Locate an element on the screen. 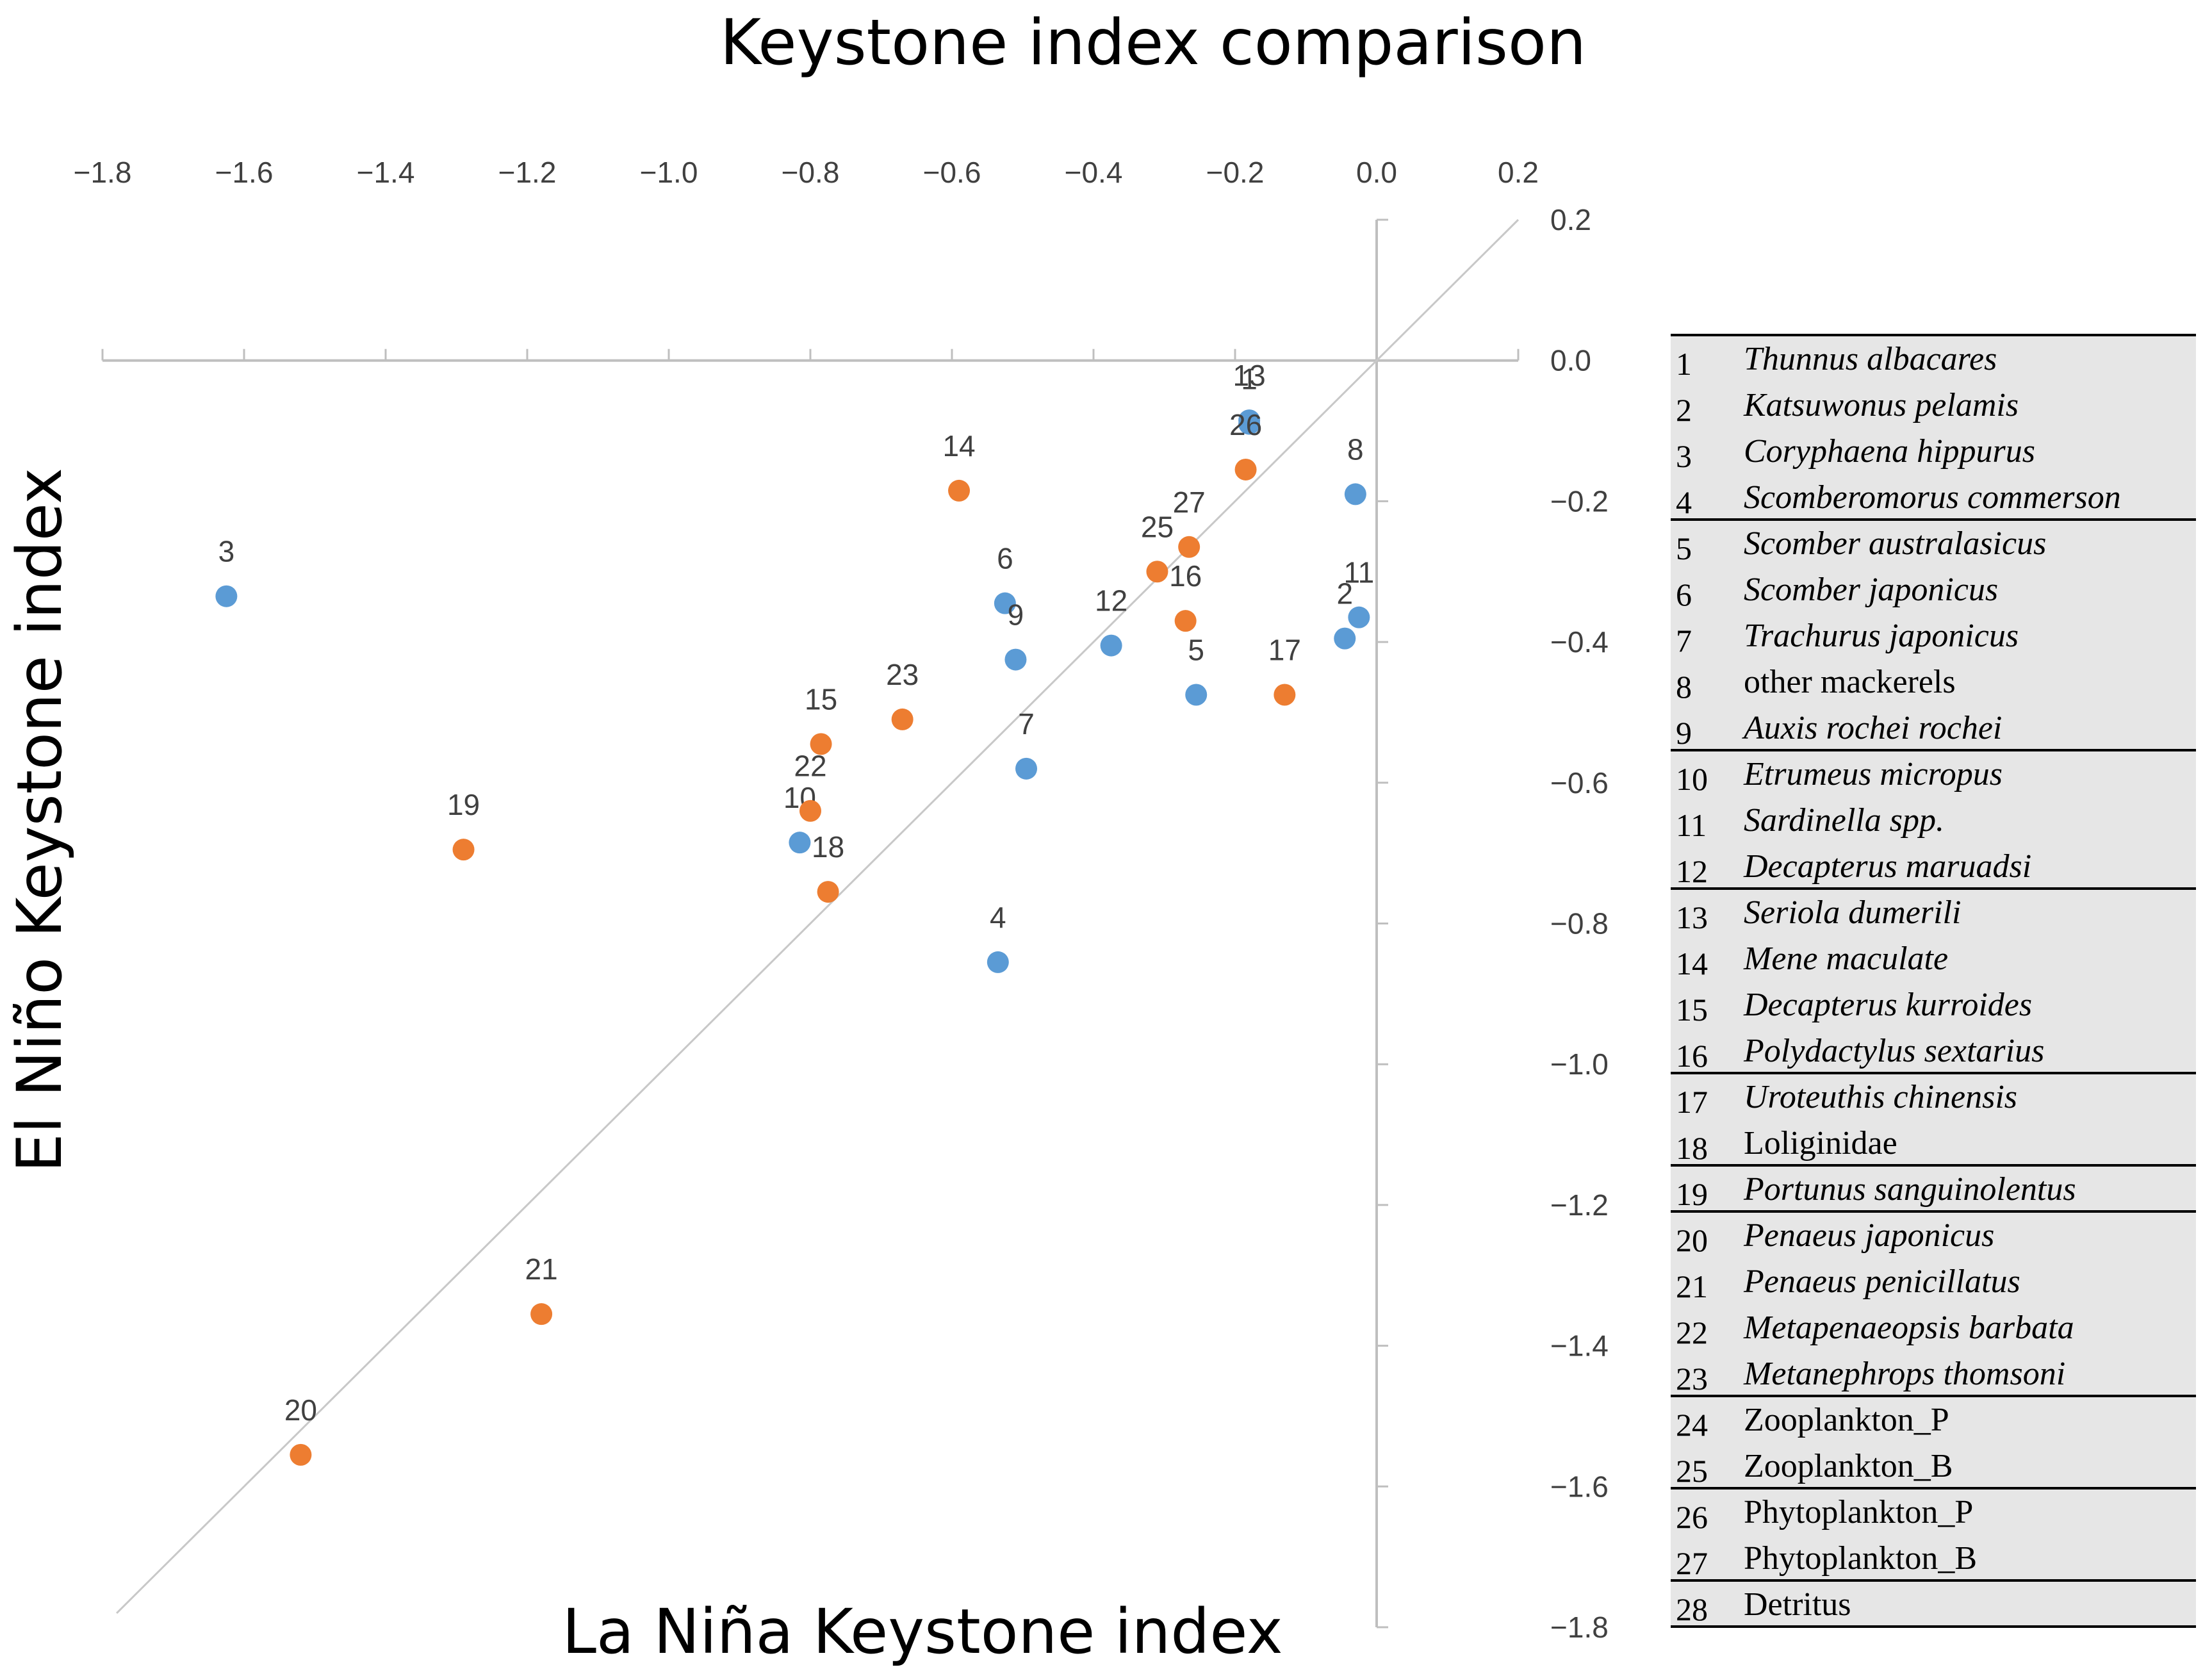 The height and width of the screenshot is (1674, 2212). point-label-13: 13 is located at coordinates (1249, 375).